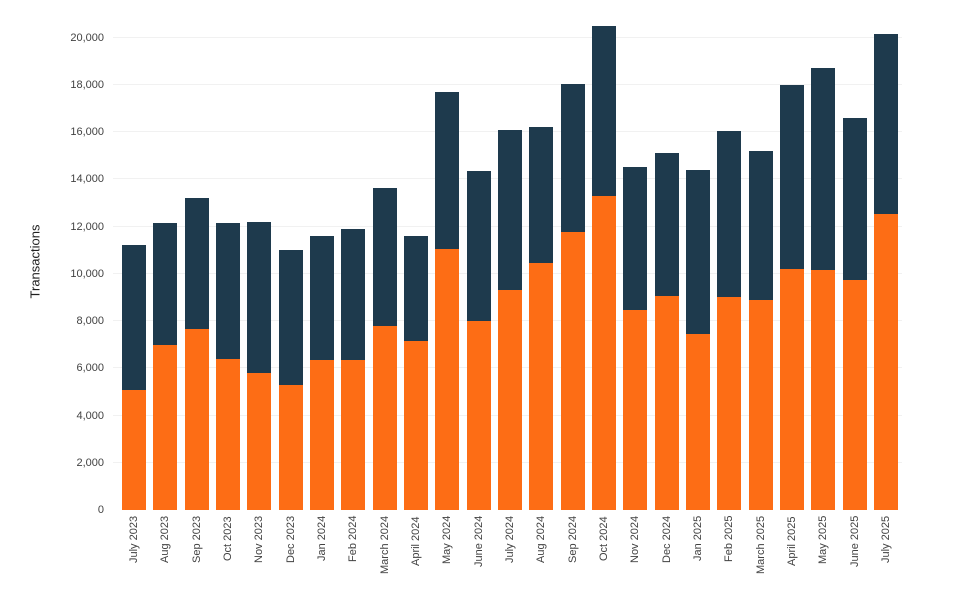 The width and height of the screenshot is (964, 596). What do you see at coordinates (90, 368) in the screenshot?
I see `y-tick-label: 6,000` at bounding box center [90, 368].